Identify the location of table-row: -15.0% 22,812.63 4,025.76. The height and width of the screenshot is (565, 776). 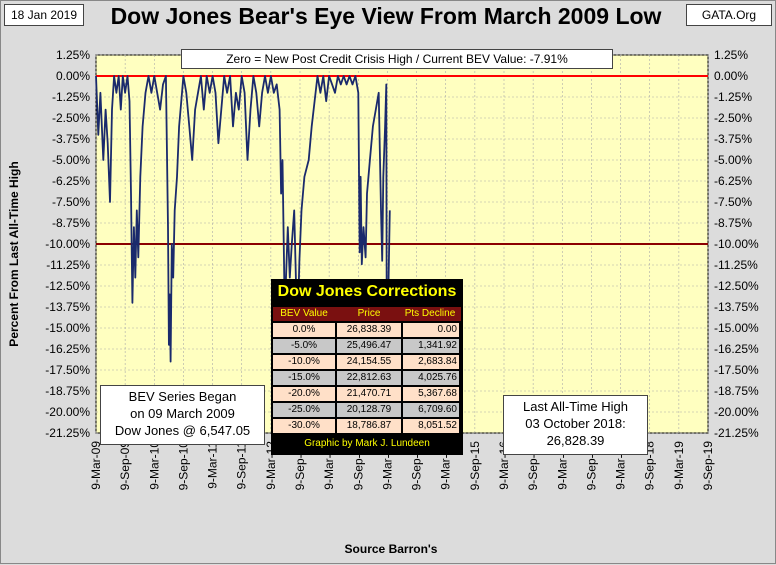
(367, 378).